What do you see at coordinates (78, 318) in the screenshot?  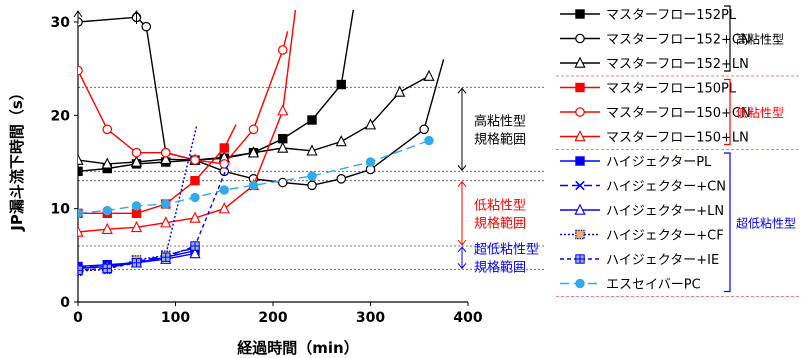 I see `x-tick-label: 0` at bounding box center [78, 318].